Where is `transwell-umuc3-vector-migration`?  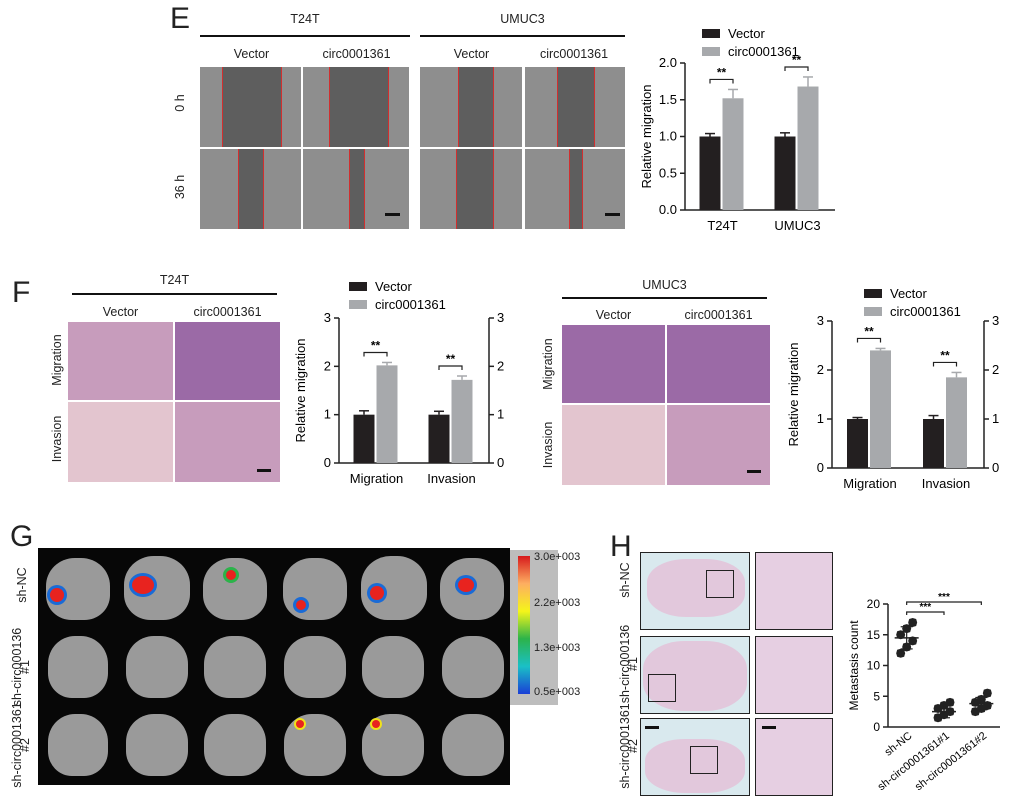
transwell-umuc3-vector-migration is located at coordinates (613, 364).